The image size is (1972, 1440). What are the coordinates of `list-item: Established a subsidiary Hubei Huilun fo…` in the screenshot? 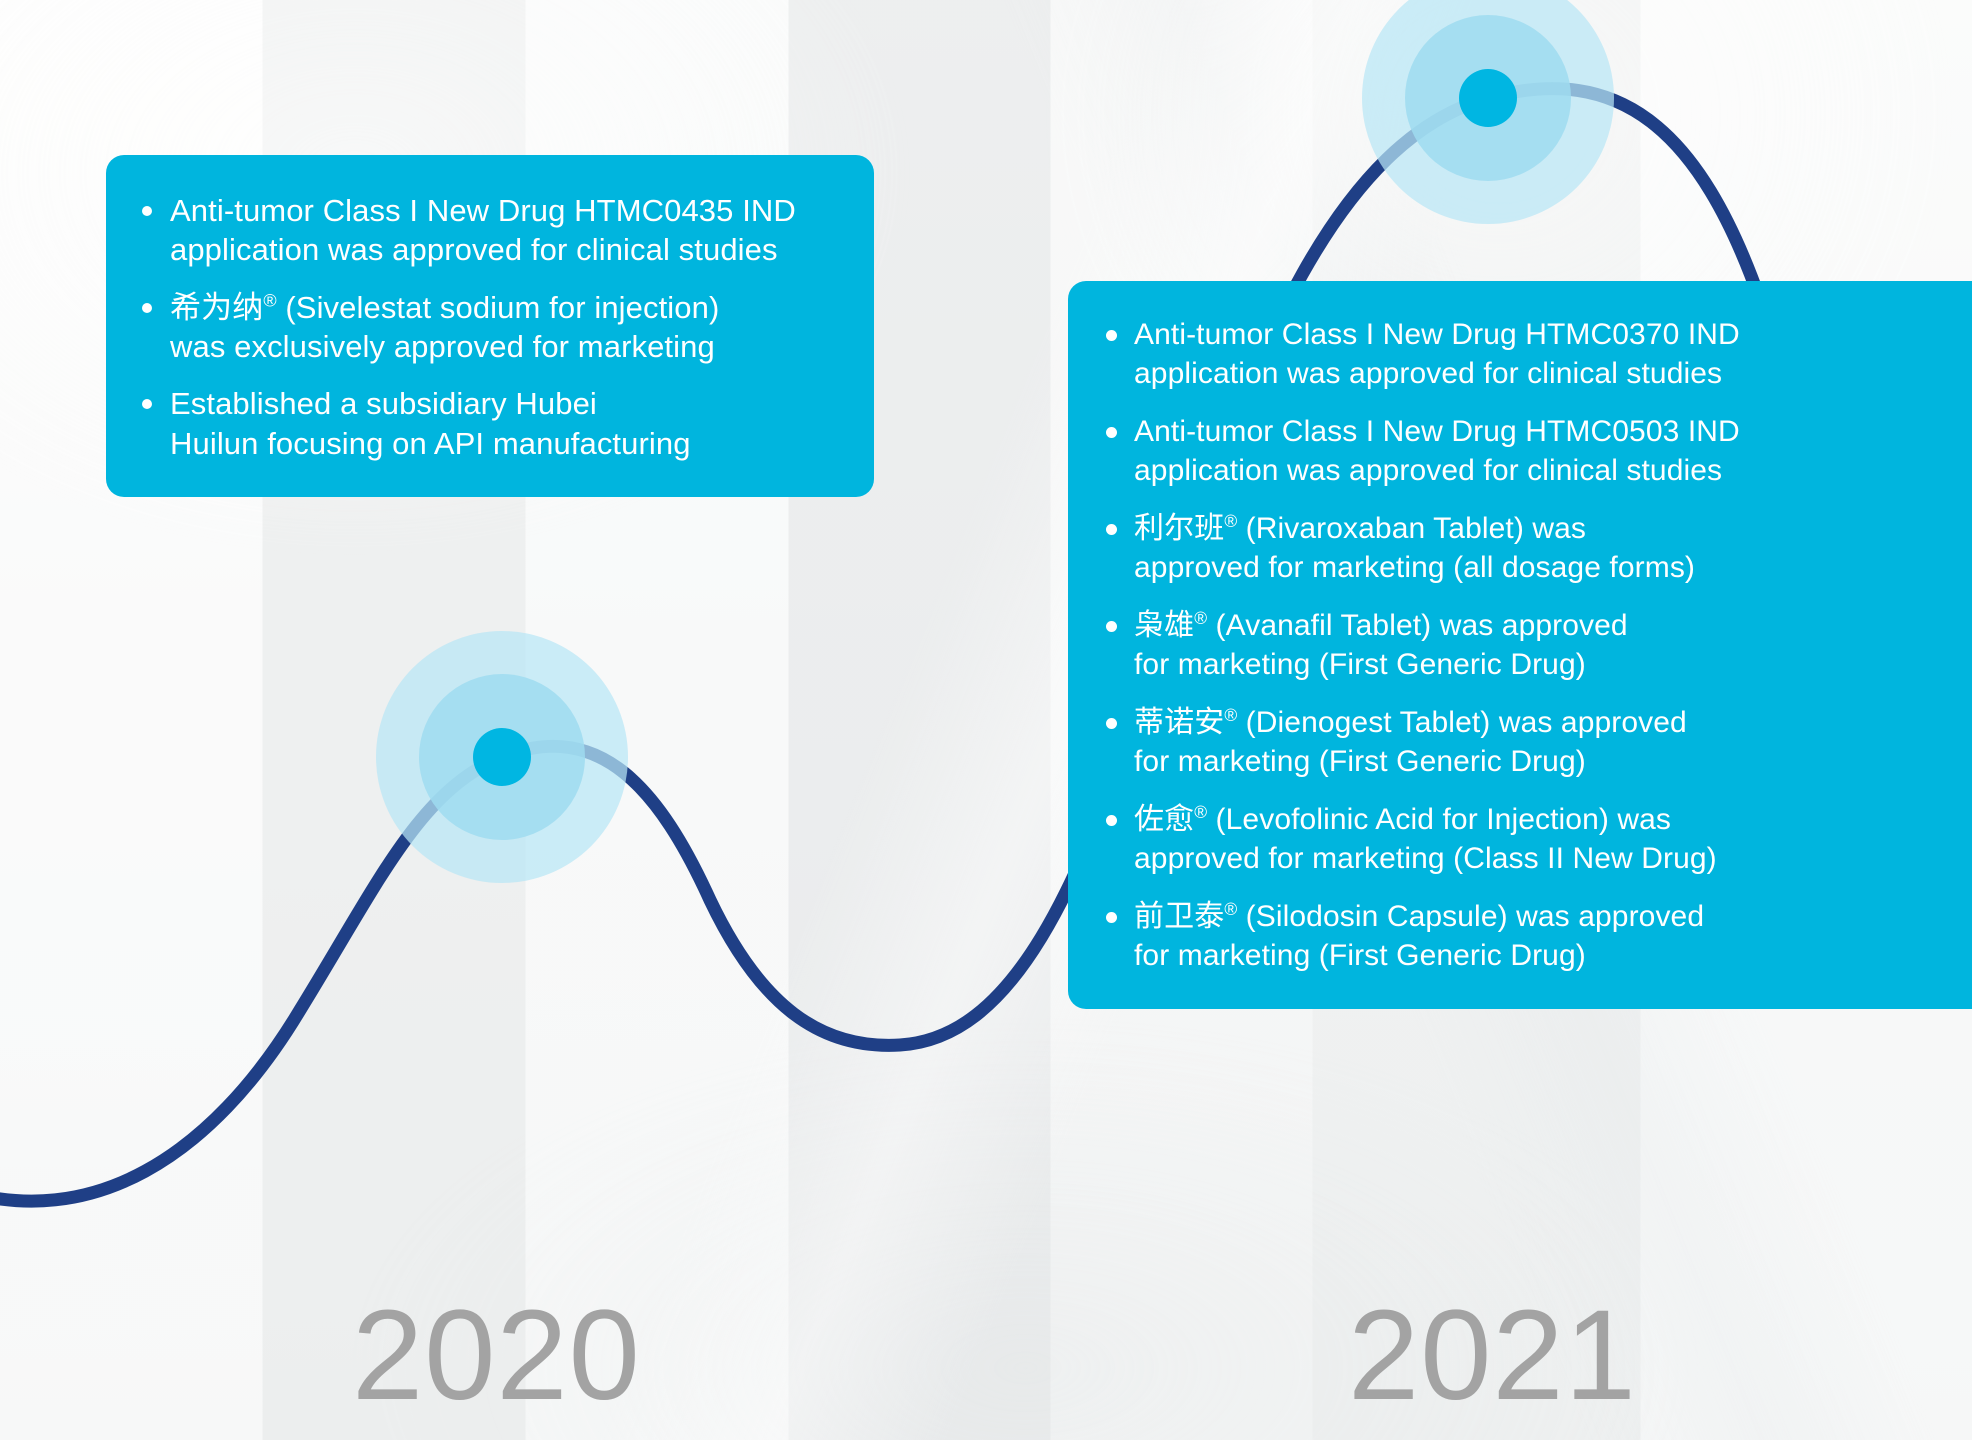 It's located at (490, 423).